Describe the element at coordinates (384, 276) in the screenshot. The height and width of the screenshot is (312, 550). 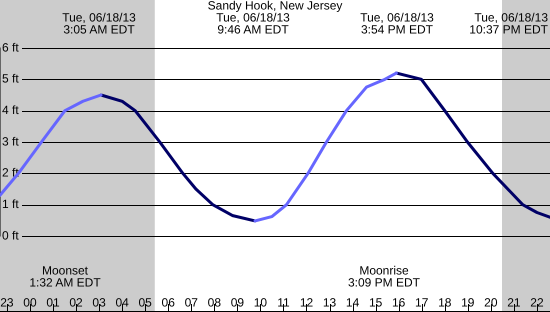
I see `text: Moonrise 3:09 PM EDT` at that location.